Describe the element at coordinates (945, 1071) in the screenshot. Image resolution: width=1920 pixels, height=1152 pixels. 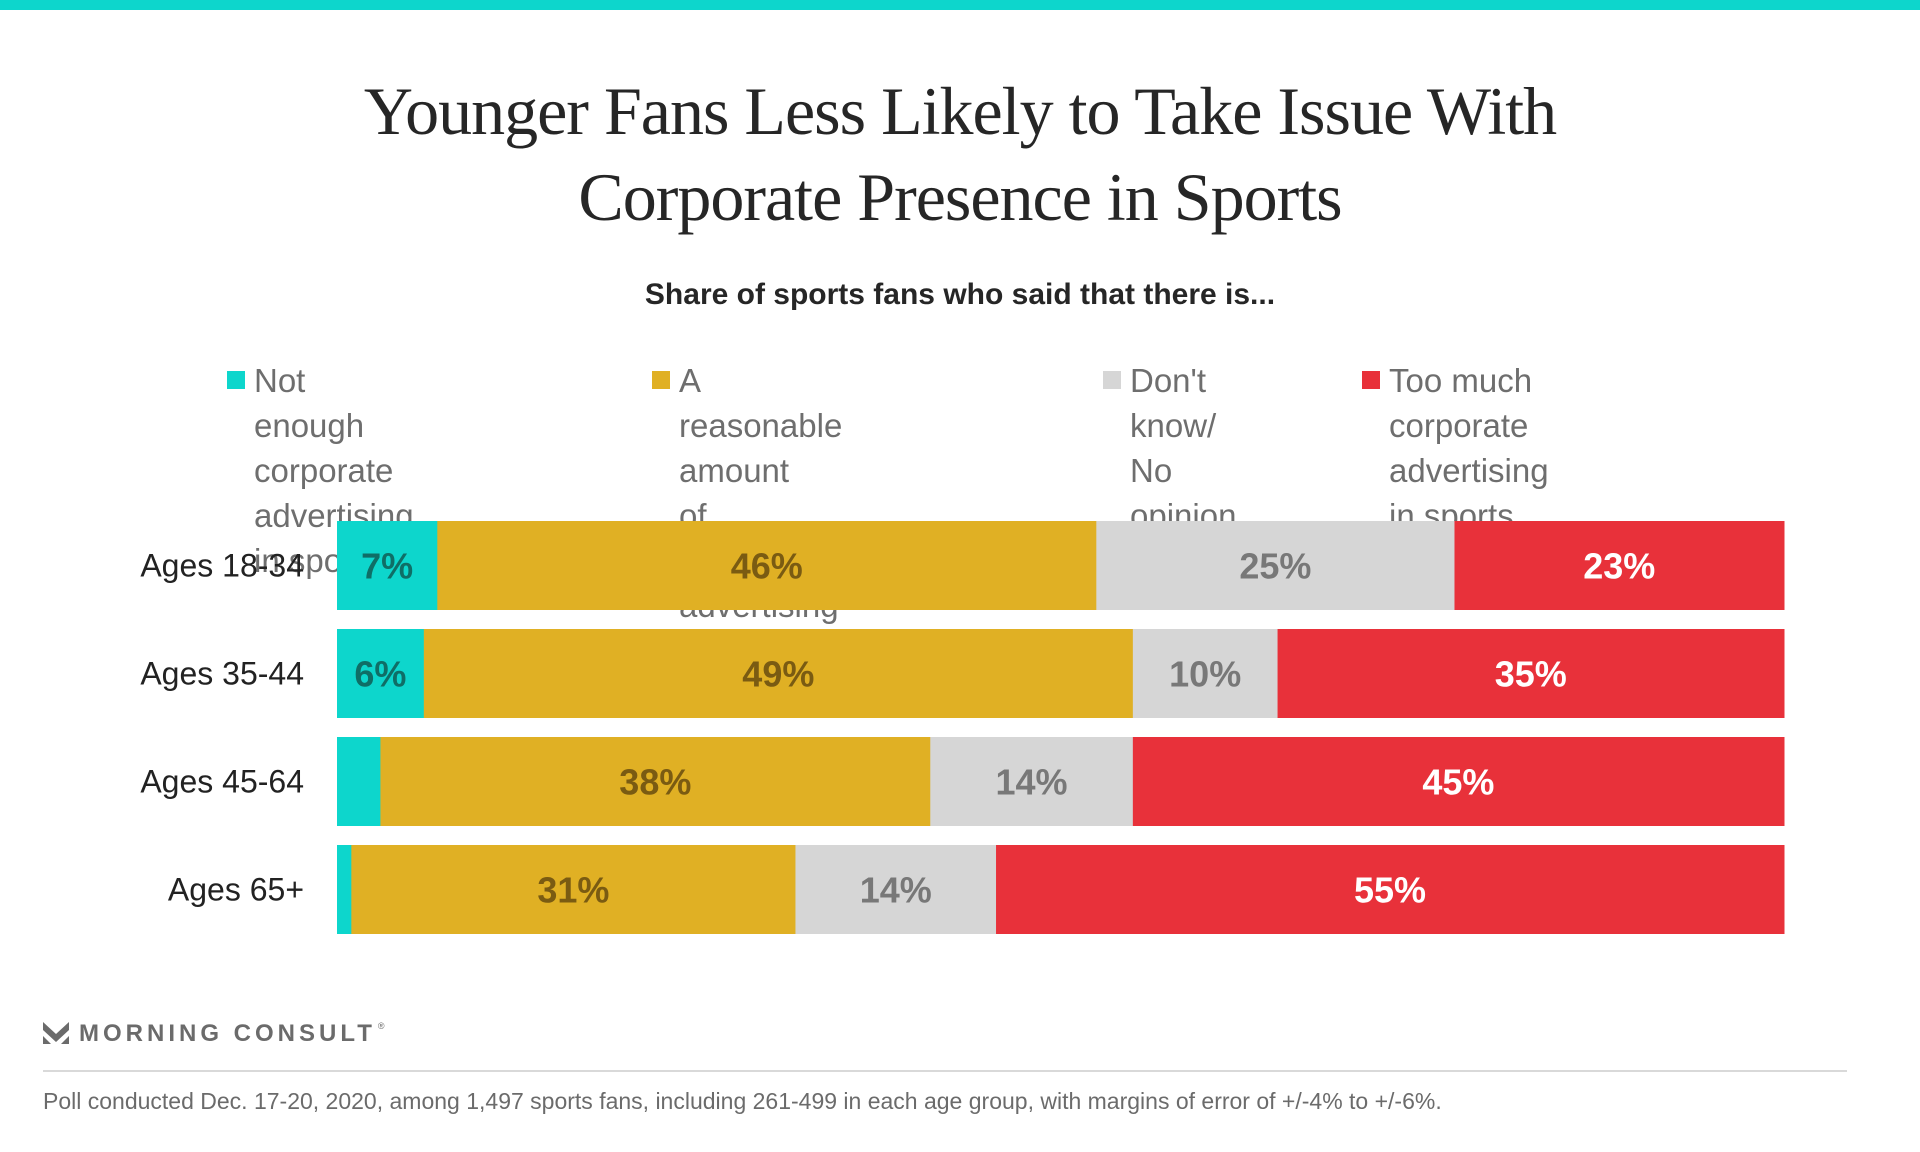
I see `footer-divider` at that location.